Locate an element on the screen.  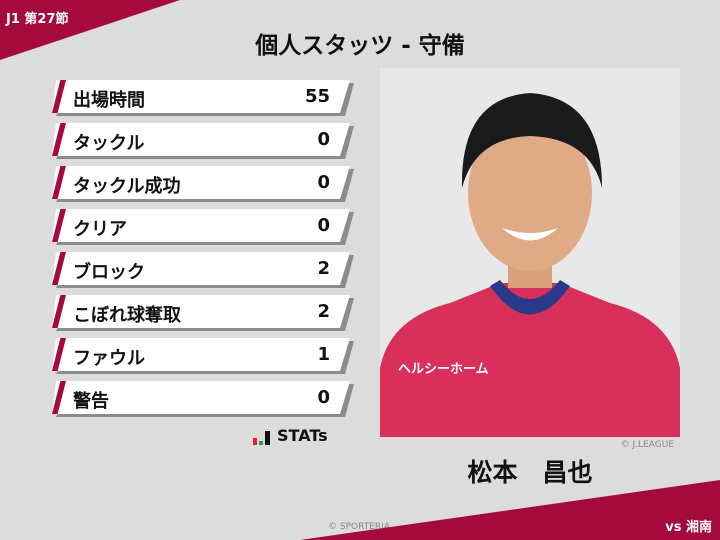
stat-row: こぼれ球奪取 2 is located at coordinates (203, 313).